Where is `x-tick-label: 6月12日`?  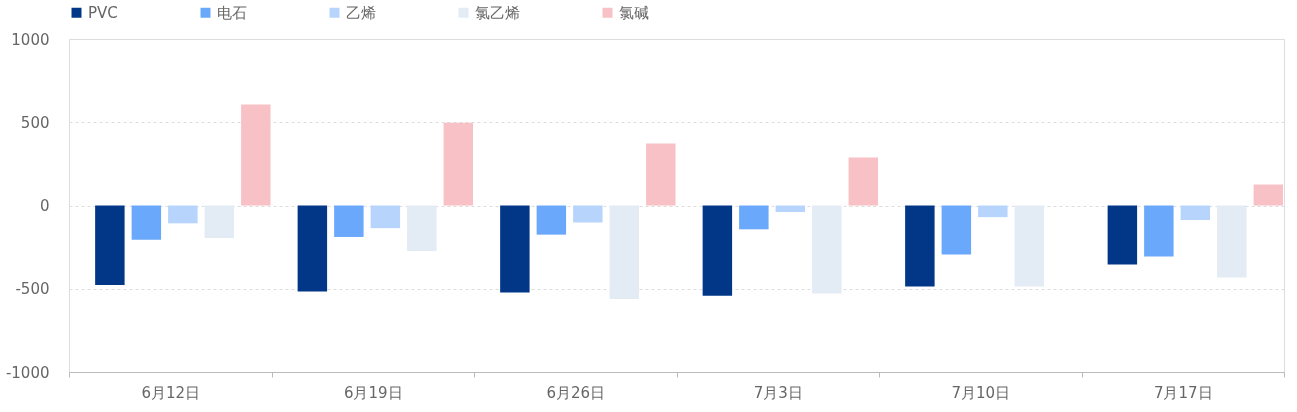
x-tick-label: 6月12日 is located at coordinates (171, 392).